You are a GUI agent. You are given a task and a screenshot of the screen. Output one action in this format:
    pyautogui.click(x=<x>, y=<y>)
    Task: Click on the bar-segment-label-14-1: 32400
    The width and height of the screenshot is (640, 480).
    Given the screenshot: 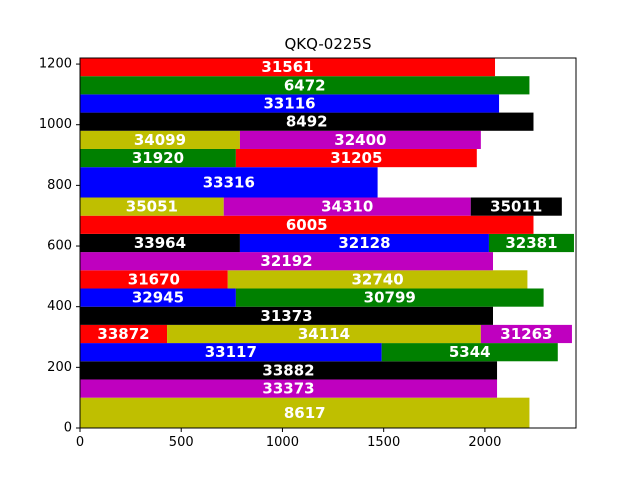 What is the action you would take?
    pyautogui.click(x=360, y=140)
    